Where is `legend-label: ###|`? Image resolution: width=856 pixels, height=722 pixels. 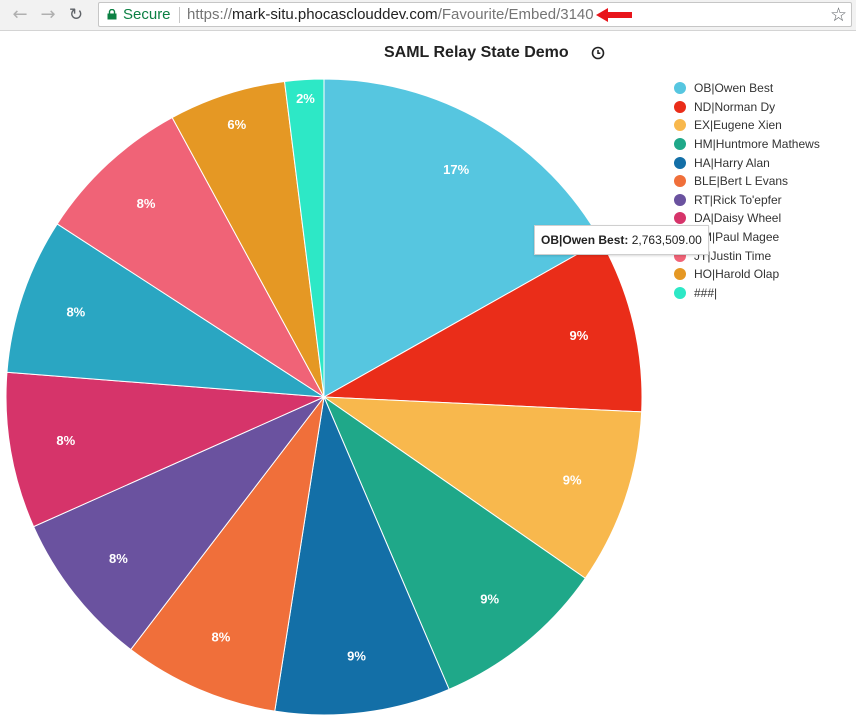
legend-label: ###| is located at coordinates (706, 292).